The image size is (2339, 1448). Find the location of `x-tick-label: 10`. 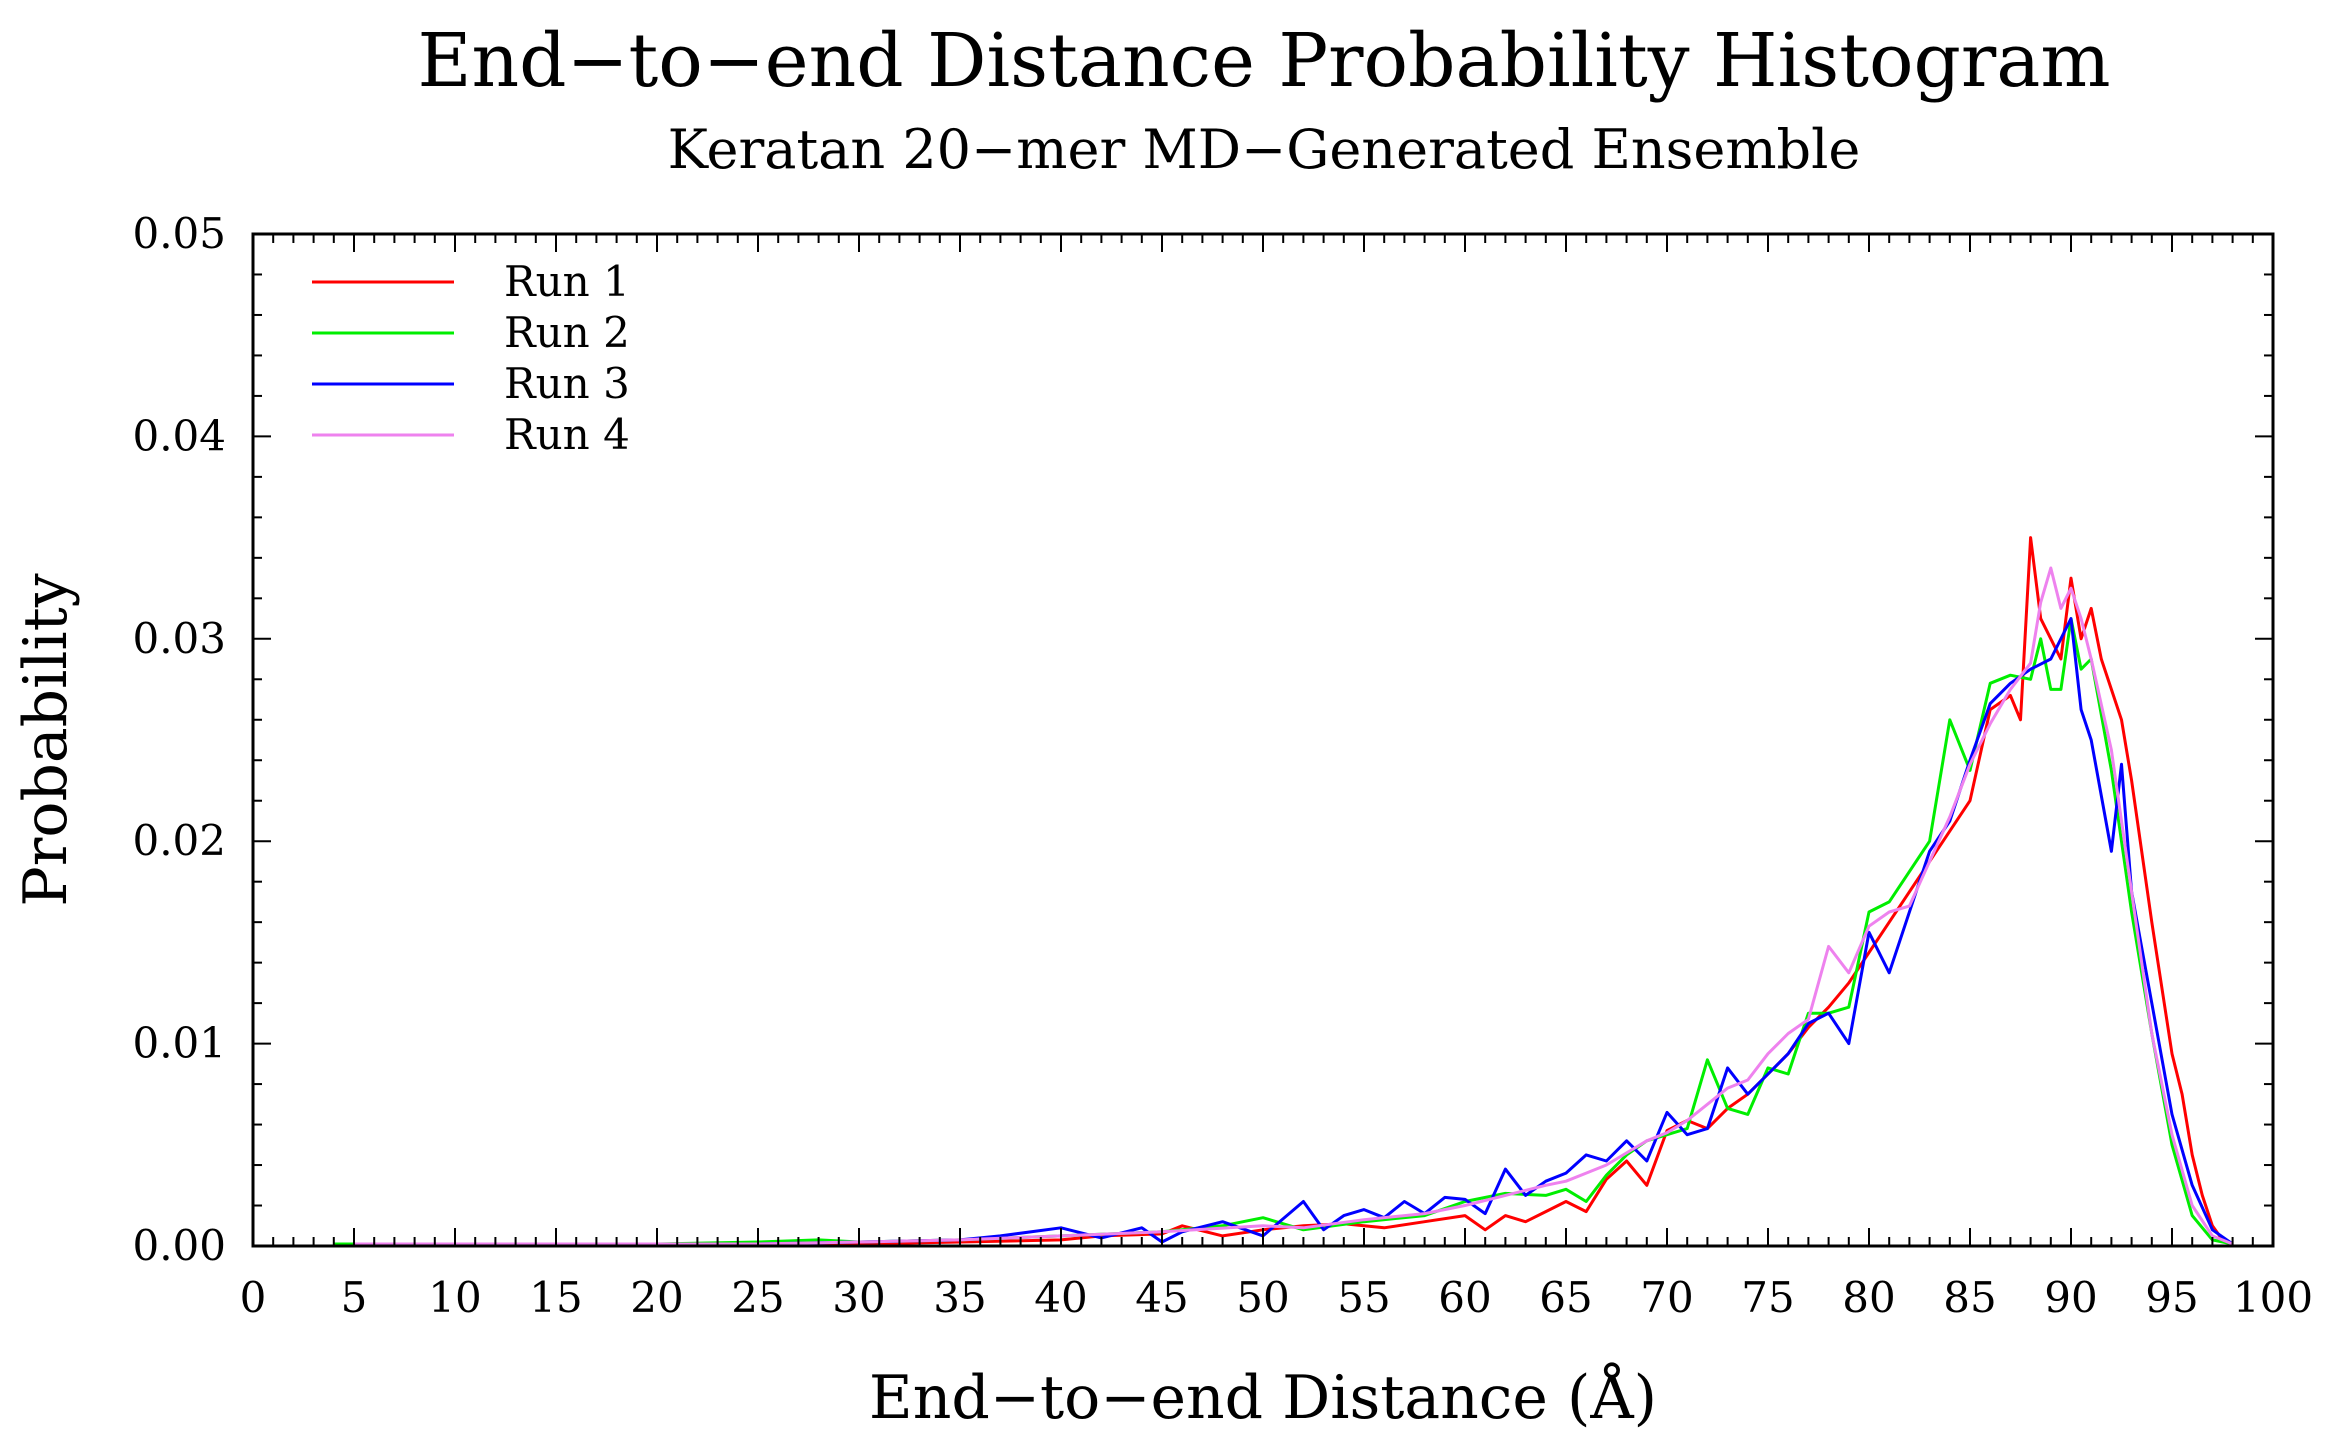

x-tick-label: 10 is located at coordinates (454, 1297).